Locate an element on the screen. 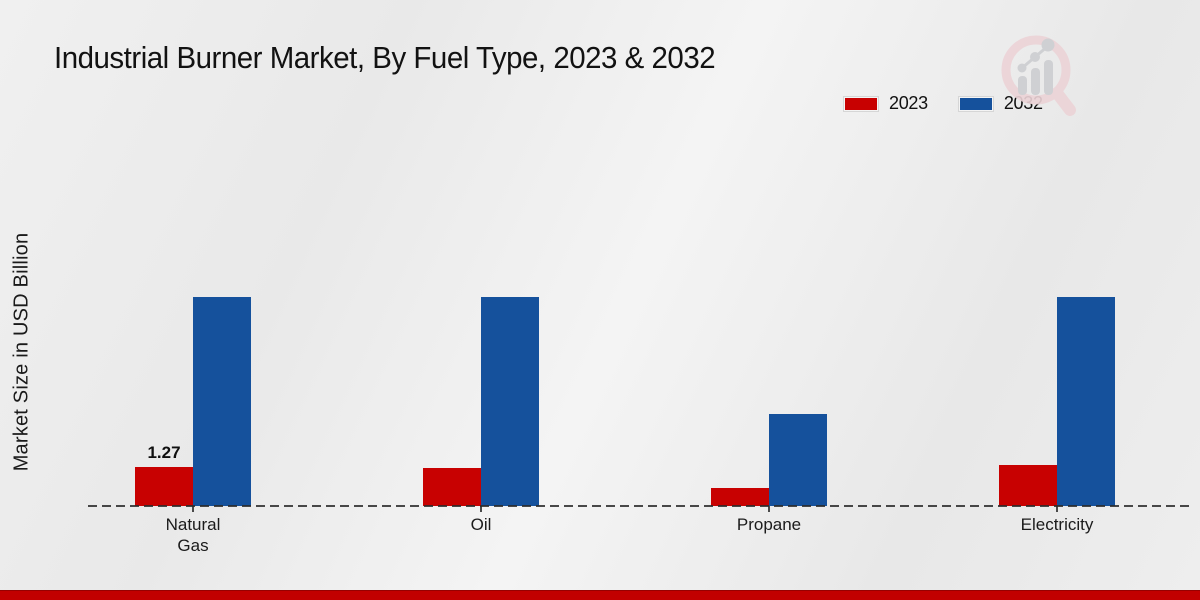  legend-swatch-2023 is located at coordinates (861, 103).